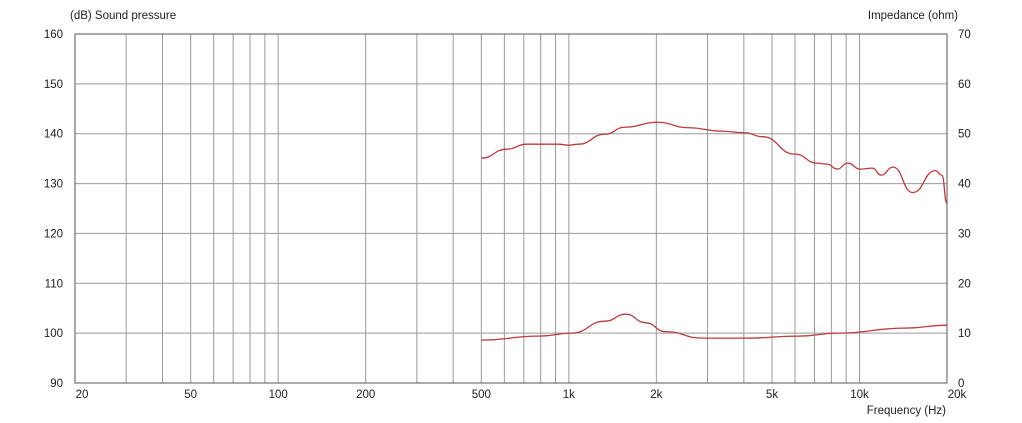 The width and height of the screenshot is (1022, 423). Describe the element at coordinates (53, 234) in the screenshot. I see `y-left-tick-label: 120` at that location.